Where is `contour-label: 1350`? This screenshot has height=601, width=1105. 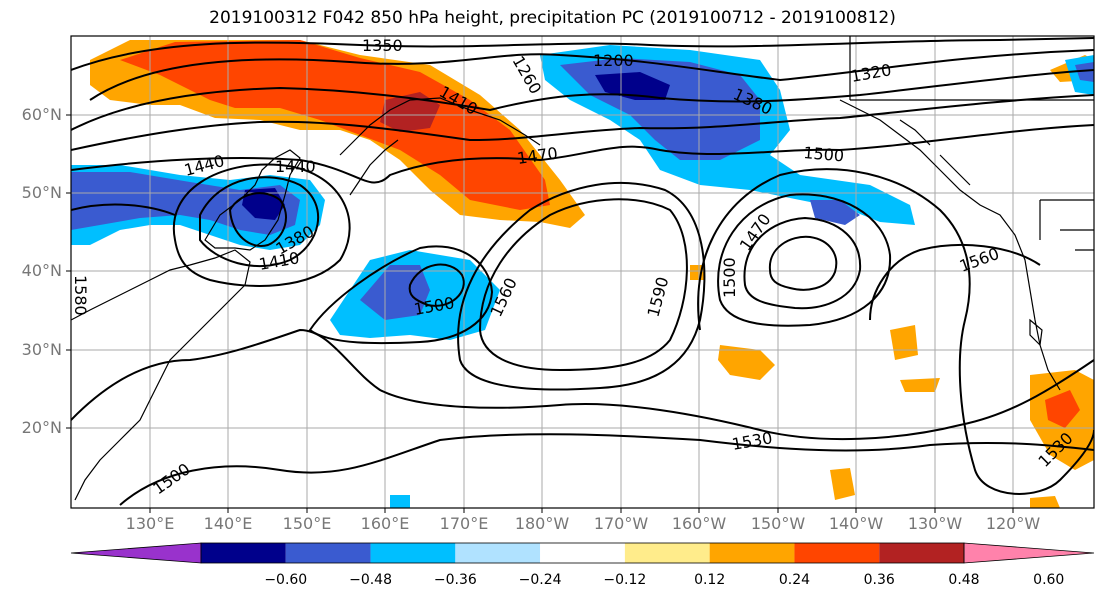
contour-label: 1350 is located at coordinates (382, 45).